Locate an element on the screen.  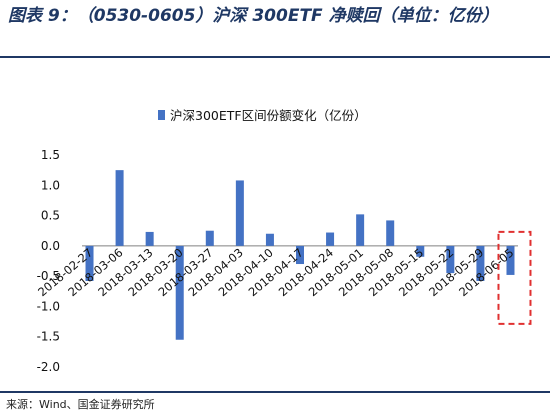
highlight-rectangle is located at coordinates (514, 277).